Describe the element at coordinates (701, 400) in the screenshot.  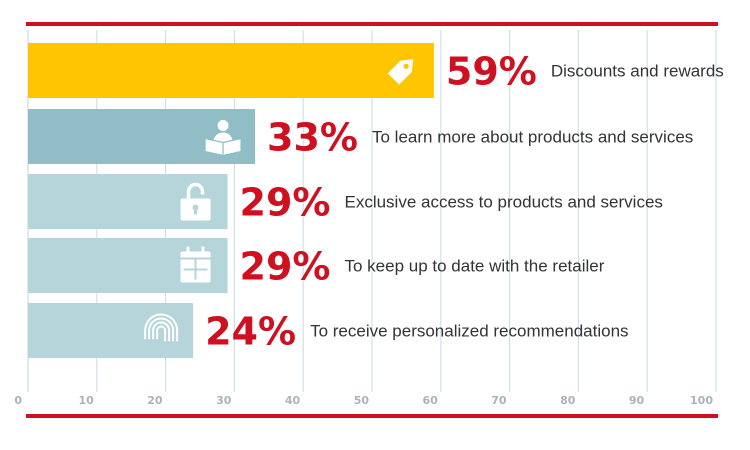
I see `x-tick-label: 100` at that location.